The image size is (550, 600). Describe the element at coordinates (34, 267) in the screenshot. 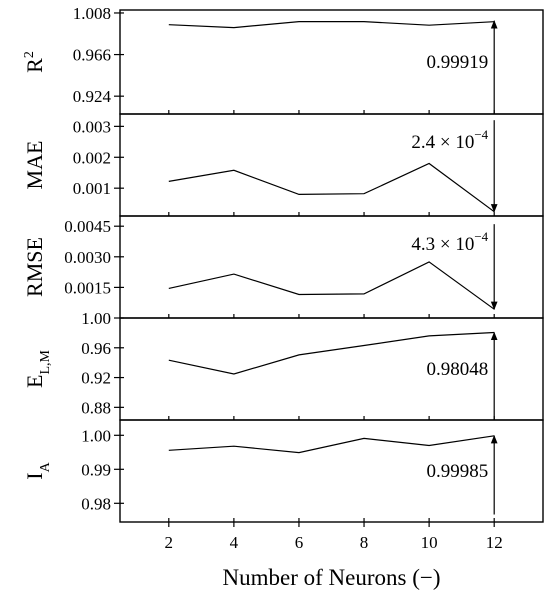

I see `y-axis-label-rmse: RMSE` at that location.